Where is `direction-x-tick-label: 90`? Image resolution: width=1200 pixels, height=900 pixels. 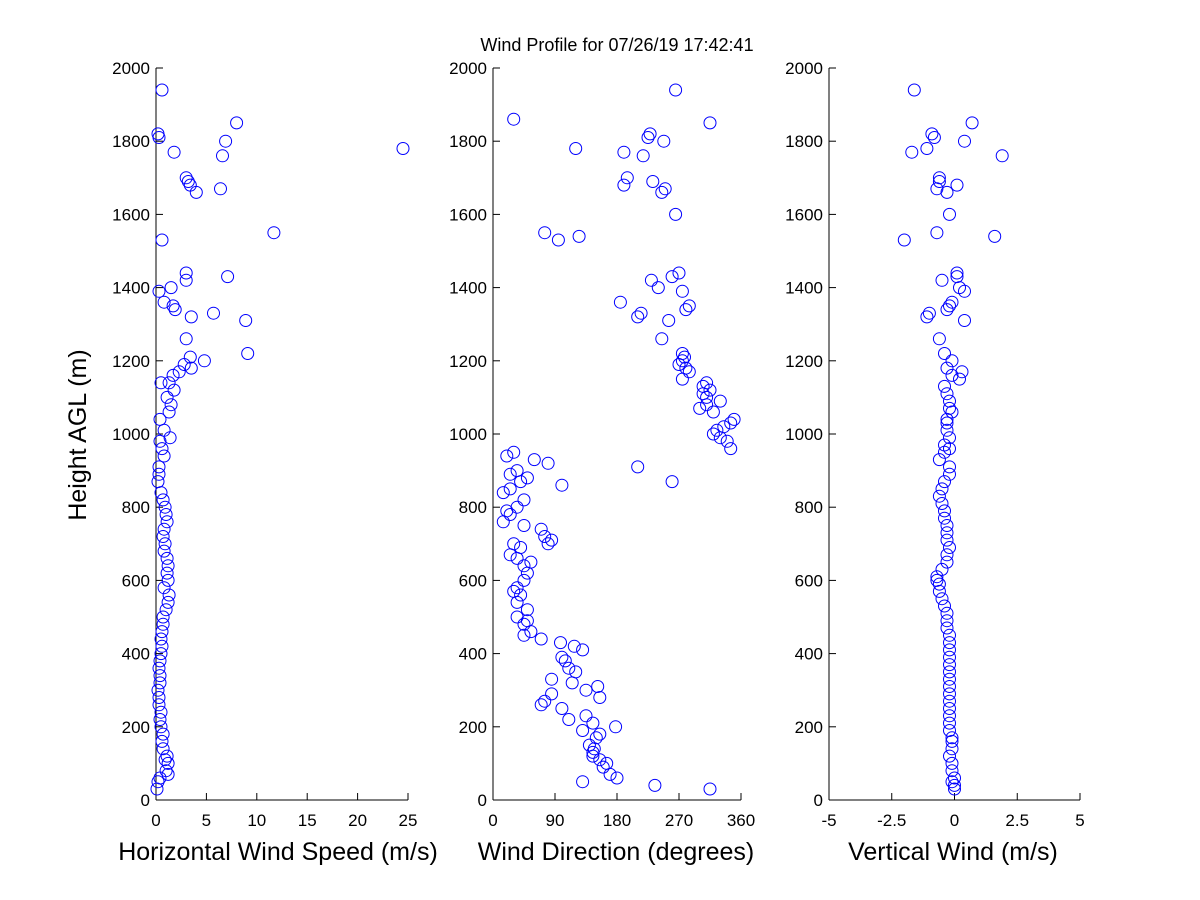
direction-x-tick-label: 90 is located at coordinates (555, 820).